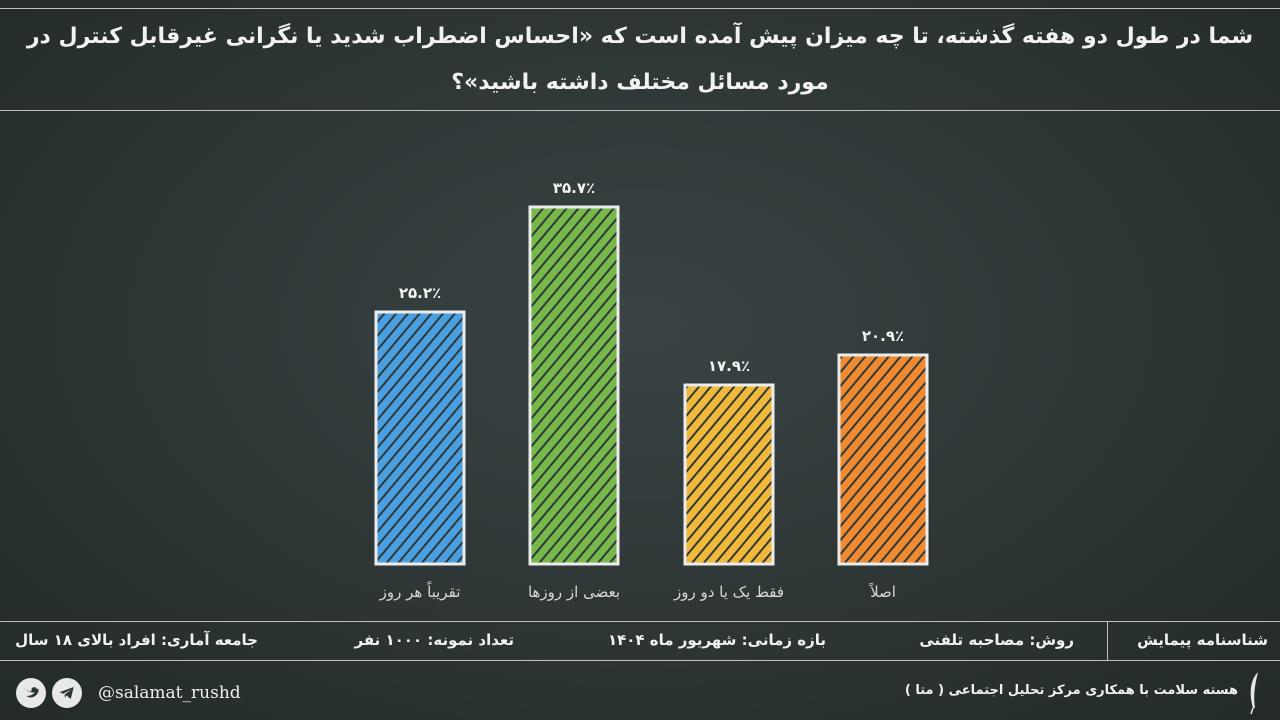 This screenshot has height=720, width=1280. I want to click on title-divider, so click(640, 110).